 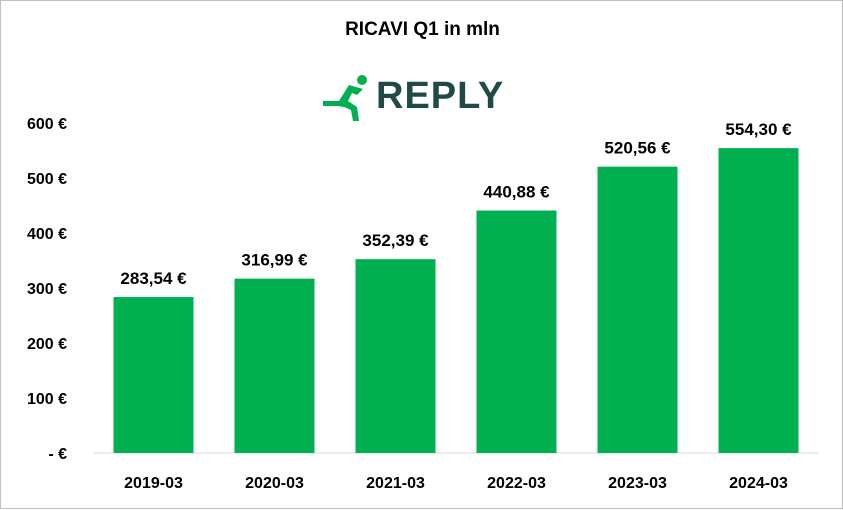 I want to click on y-tick-label: 600 €, so click(x=47, y=124).